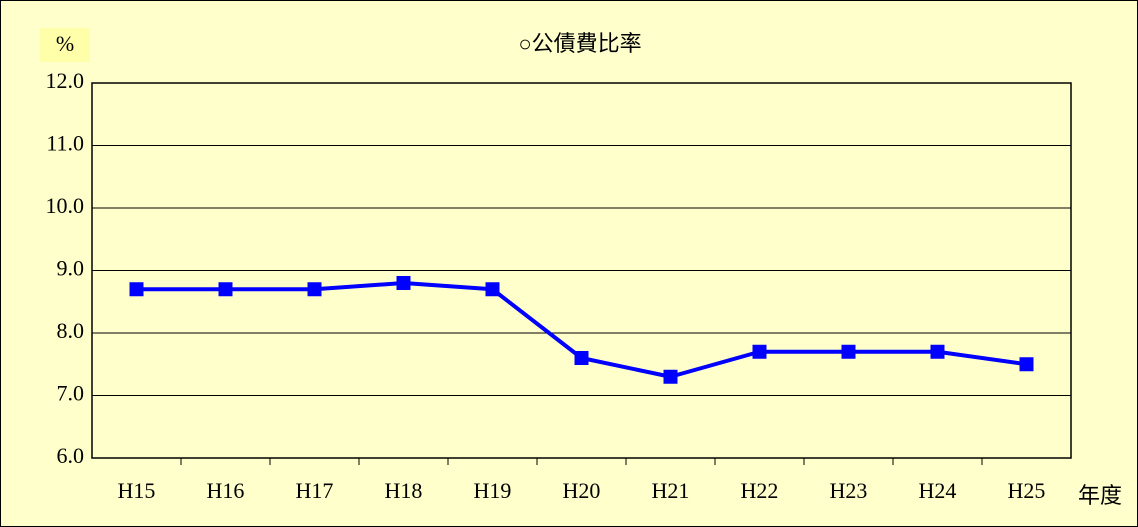  I want to click on y-tick-label: 8.0, so click(71, 330).